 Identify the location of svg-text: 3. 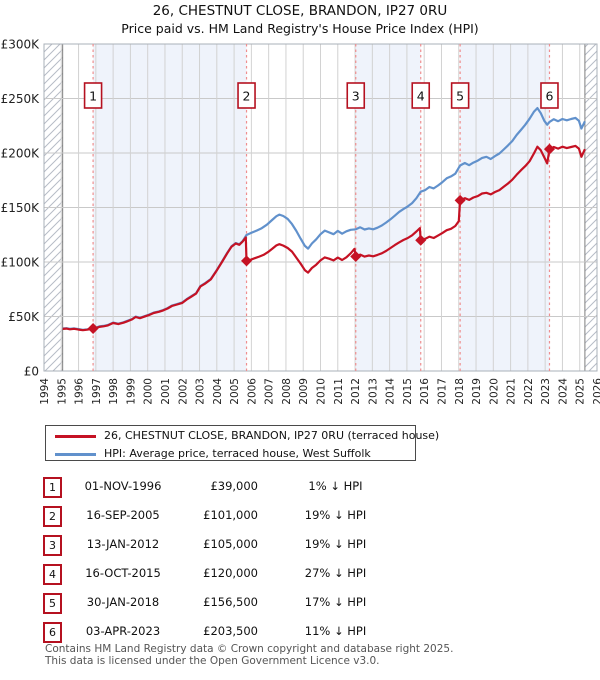
(356, 96).